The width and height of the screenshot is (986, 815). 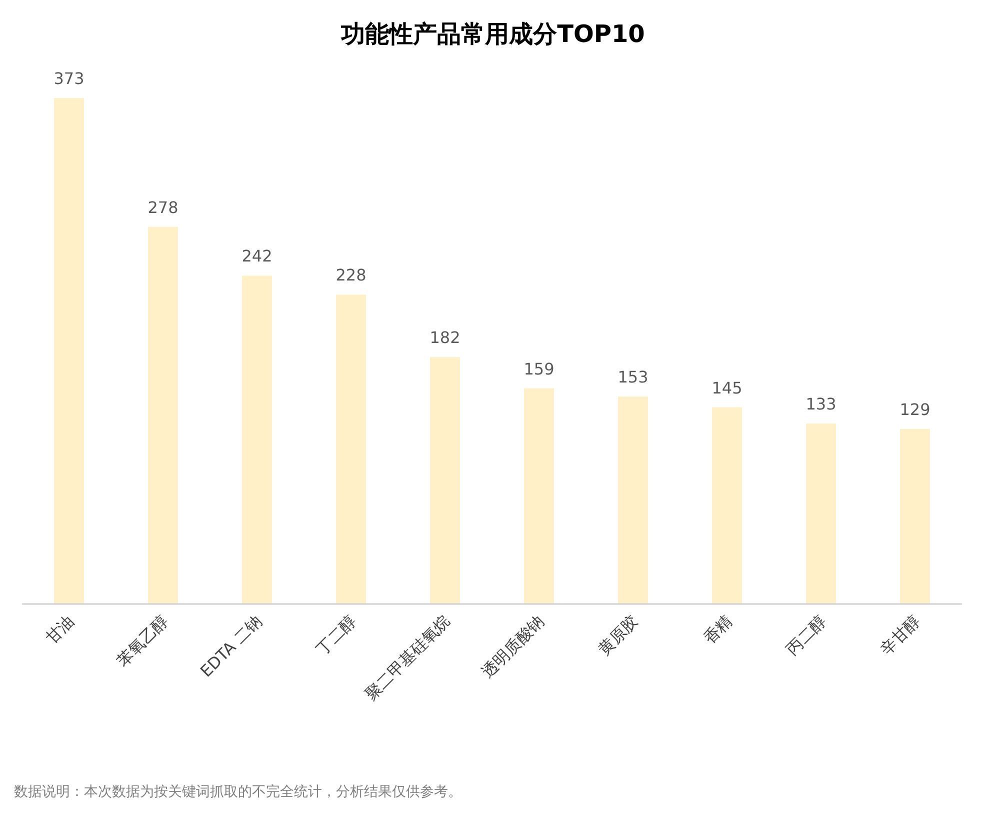 I want to click on data-label: 145, so click(x=727, y=388).